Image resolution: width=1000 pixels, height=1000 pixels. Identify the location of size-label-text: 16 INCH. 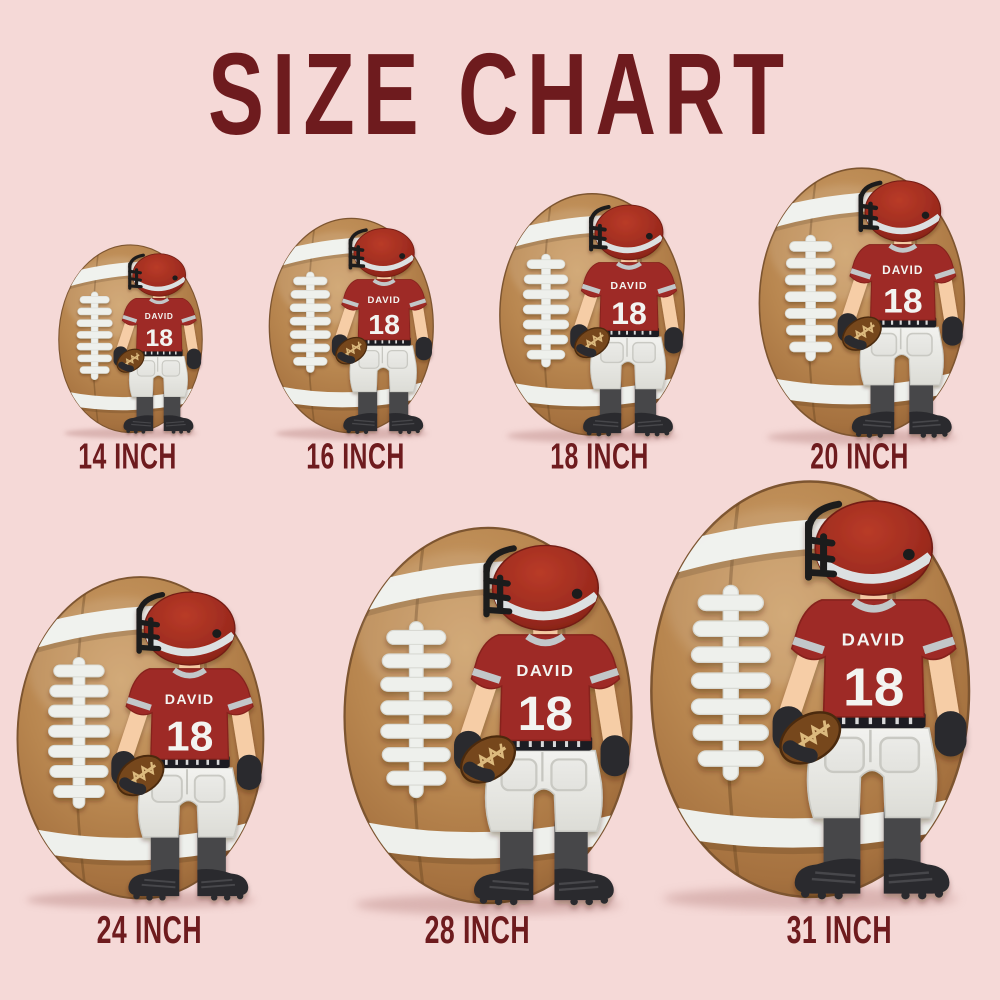
(356, 456).